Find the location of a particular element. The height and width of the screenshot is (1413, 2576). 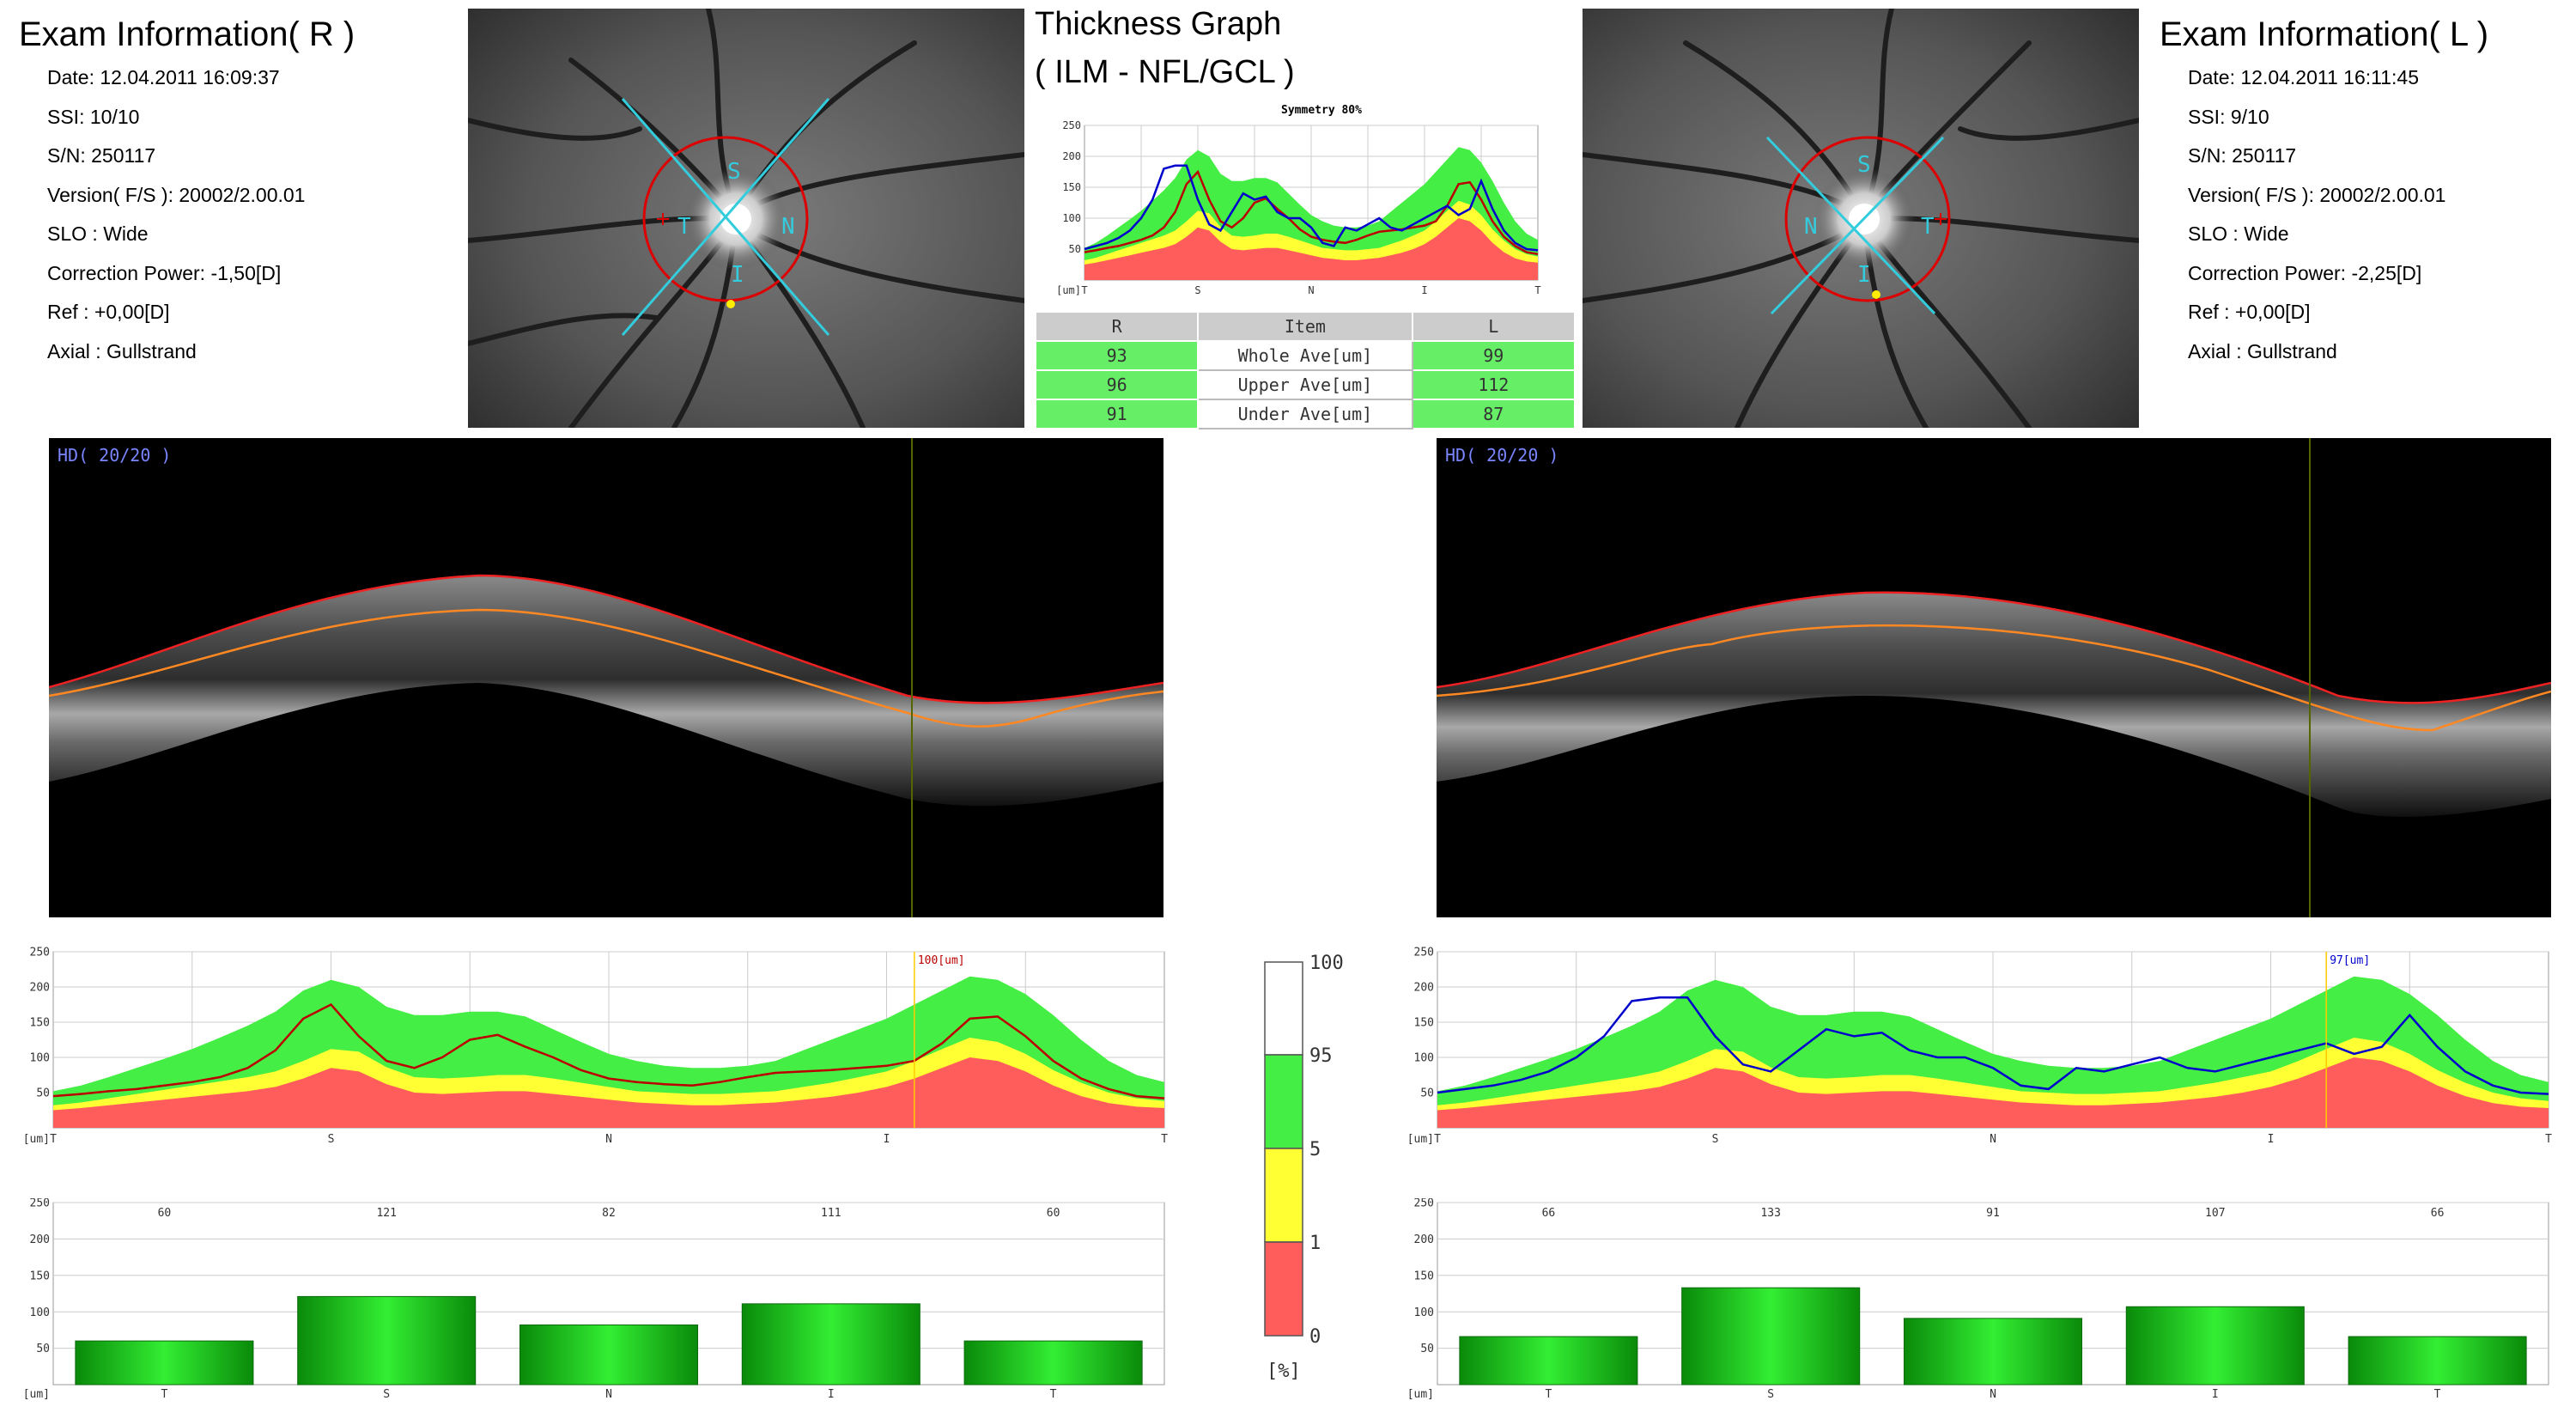

exam-correction-power: Correction Power: -2,25[D] is located at coordinates (2305, 272).